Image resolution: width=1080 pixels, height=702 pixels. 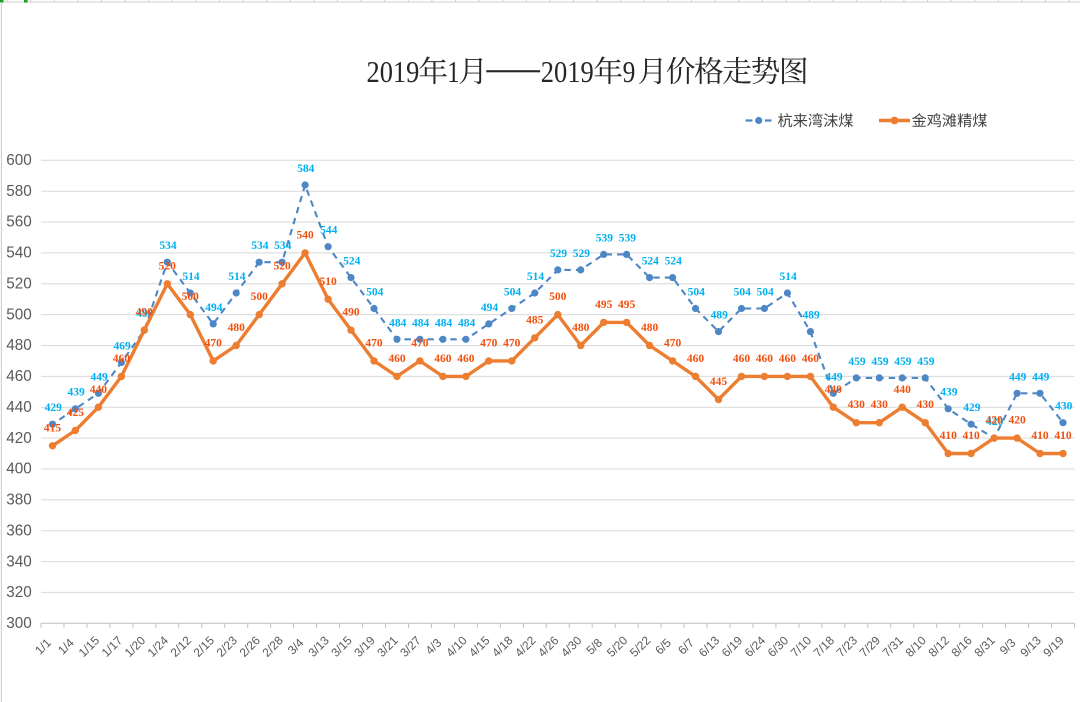 I want to click on svg-text: 560, so click(x=19, y=222).